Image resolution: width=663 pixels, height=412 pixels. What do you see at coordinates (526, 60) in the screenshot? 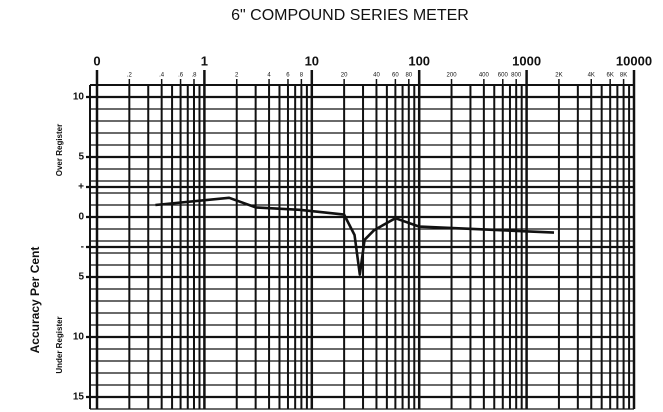
I see `x-tick-label: 1000` at bounding box center [526, 60].